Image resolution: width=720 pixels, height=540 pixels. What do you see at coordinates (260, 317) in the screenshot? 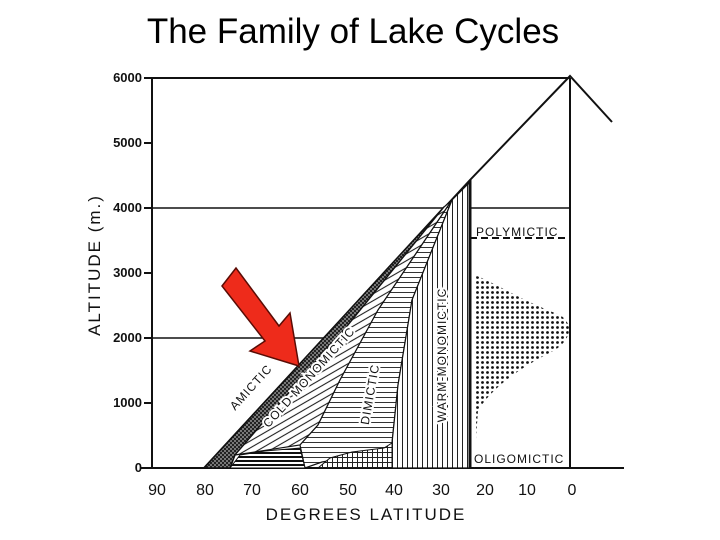
I see `red-arrow` at bounding box center [260, 317].